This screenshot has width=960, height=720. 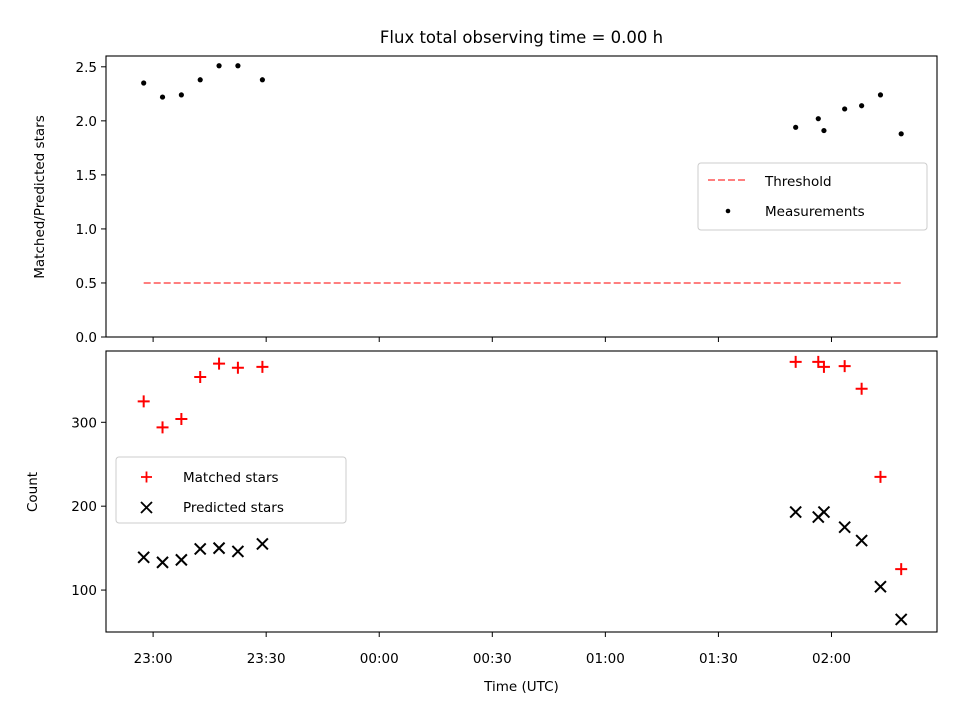 I want to click on ratio-y-axis-label: Matched/Predicted stars, so click(x=40, y=196).